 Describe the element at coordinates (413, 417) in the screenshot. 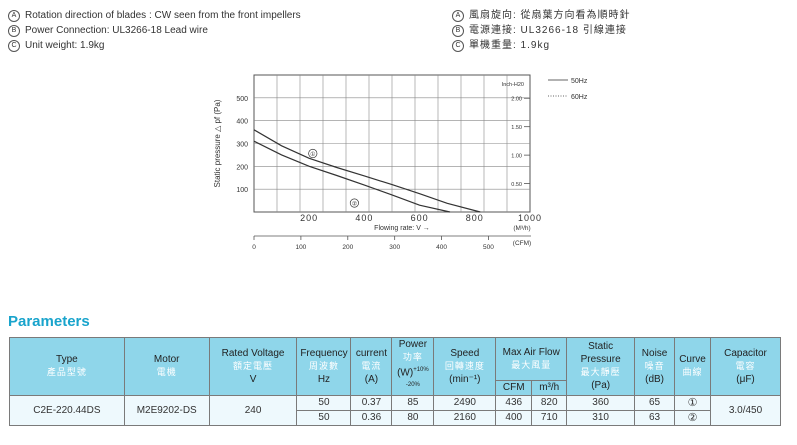

I see `cell-power: 80` at that location.